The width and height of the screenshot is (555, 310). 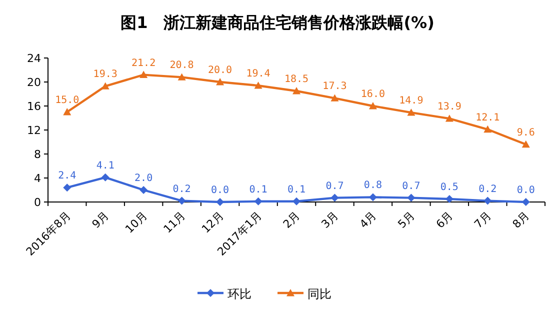 What do you see at coordinates (34, 82) in the screenshot?
I see `y-tick-label: 20` at bounding box center [34, 82].